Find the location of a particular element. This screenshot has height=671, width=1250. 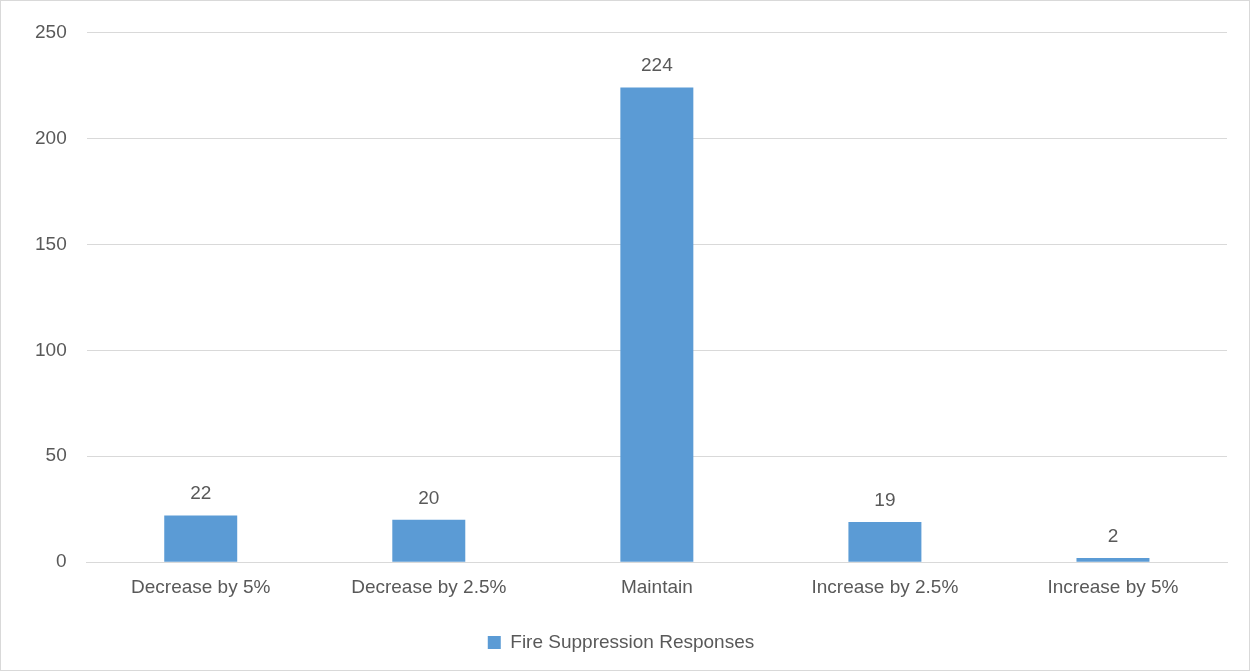

data-label: 2 is located at coordinates (1113, 535).